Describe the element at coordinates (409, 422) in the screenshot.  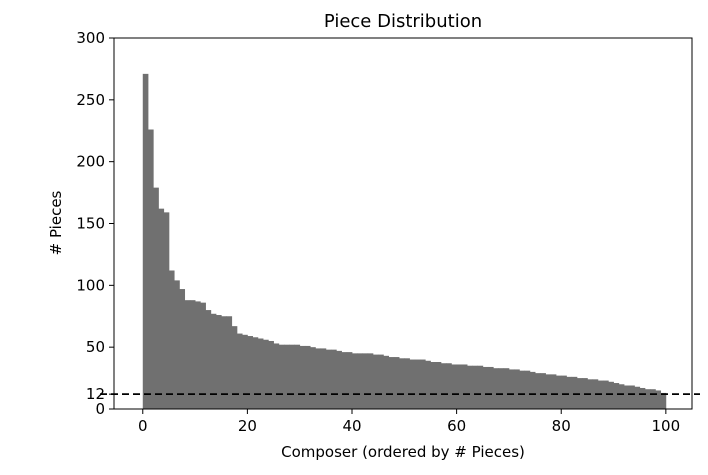
I see `x-axis-ticks: 0 20 40 60 80 100` at that location.